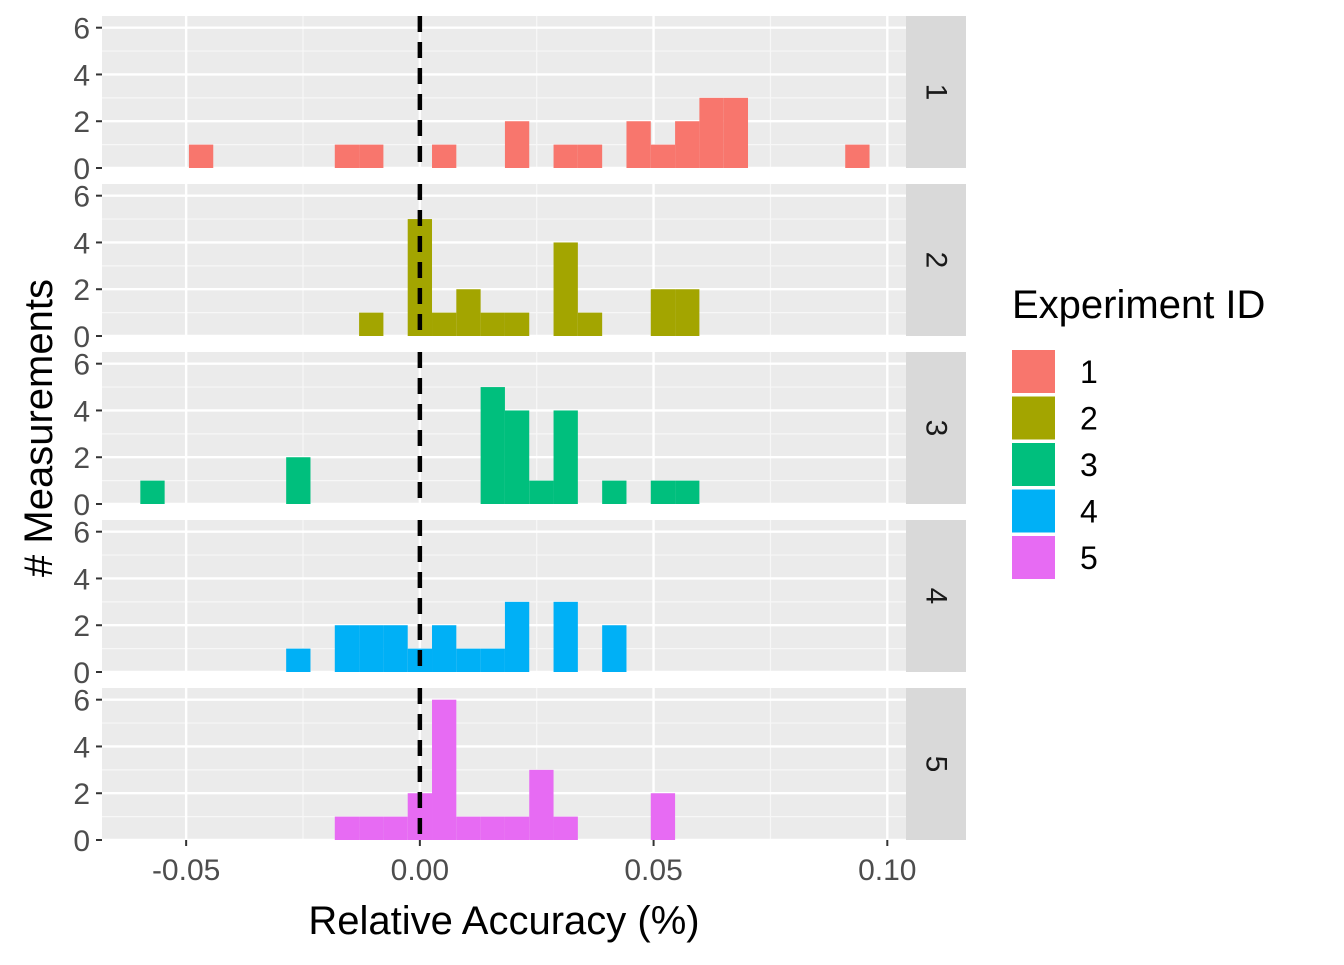 The height and width of the screenshot is (965, 1344). I want to click on x-tick-label: -0.05, so click(186, 870).